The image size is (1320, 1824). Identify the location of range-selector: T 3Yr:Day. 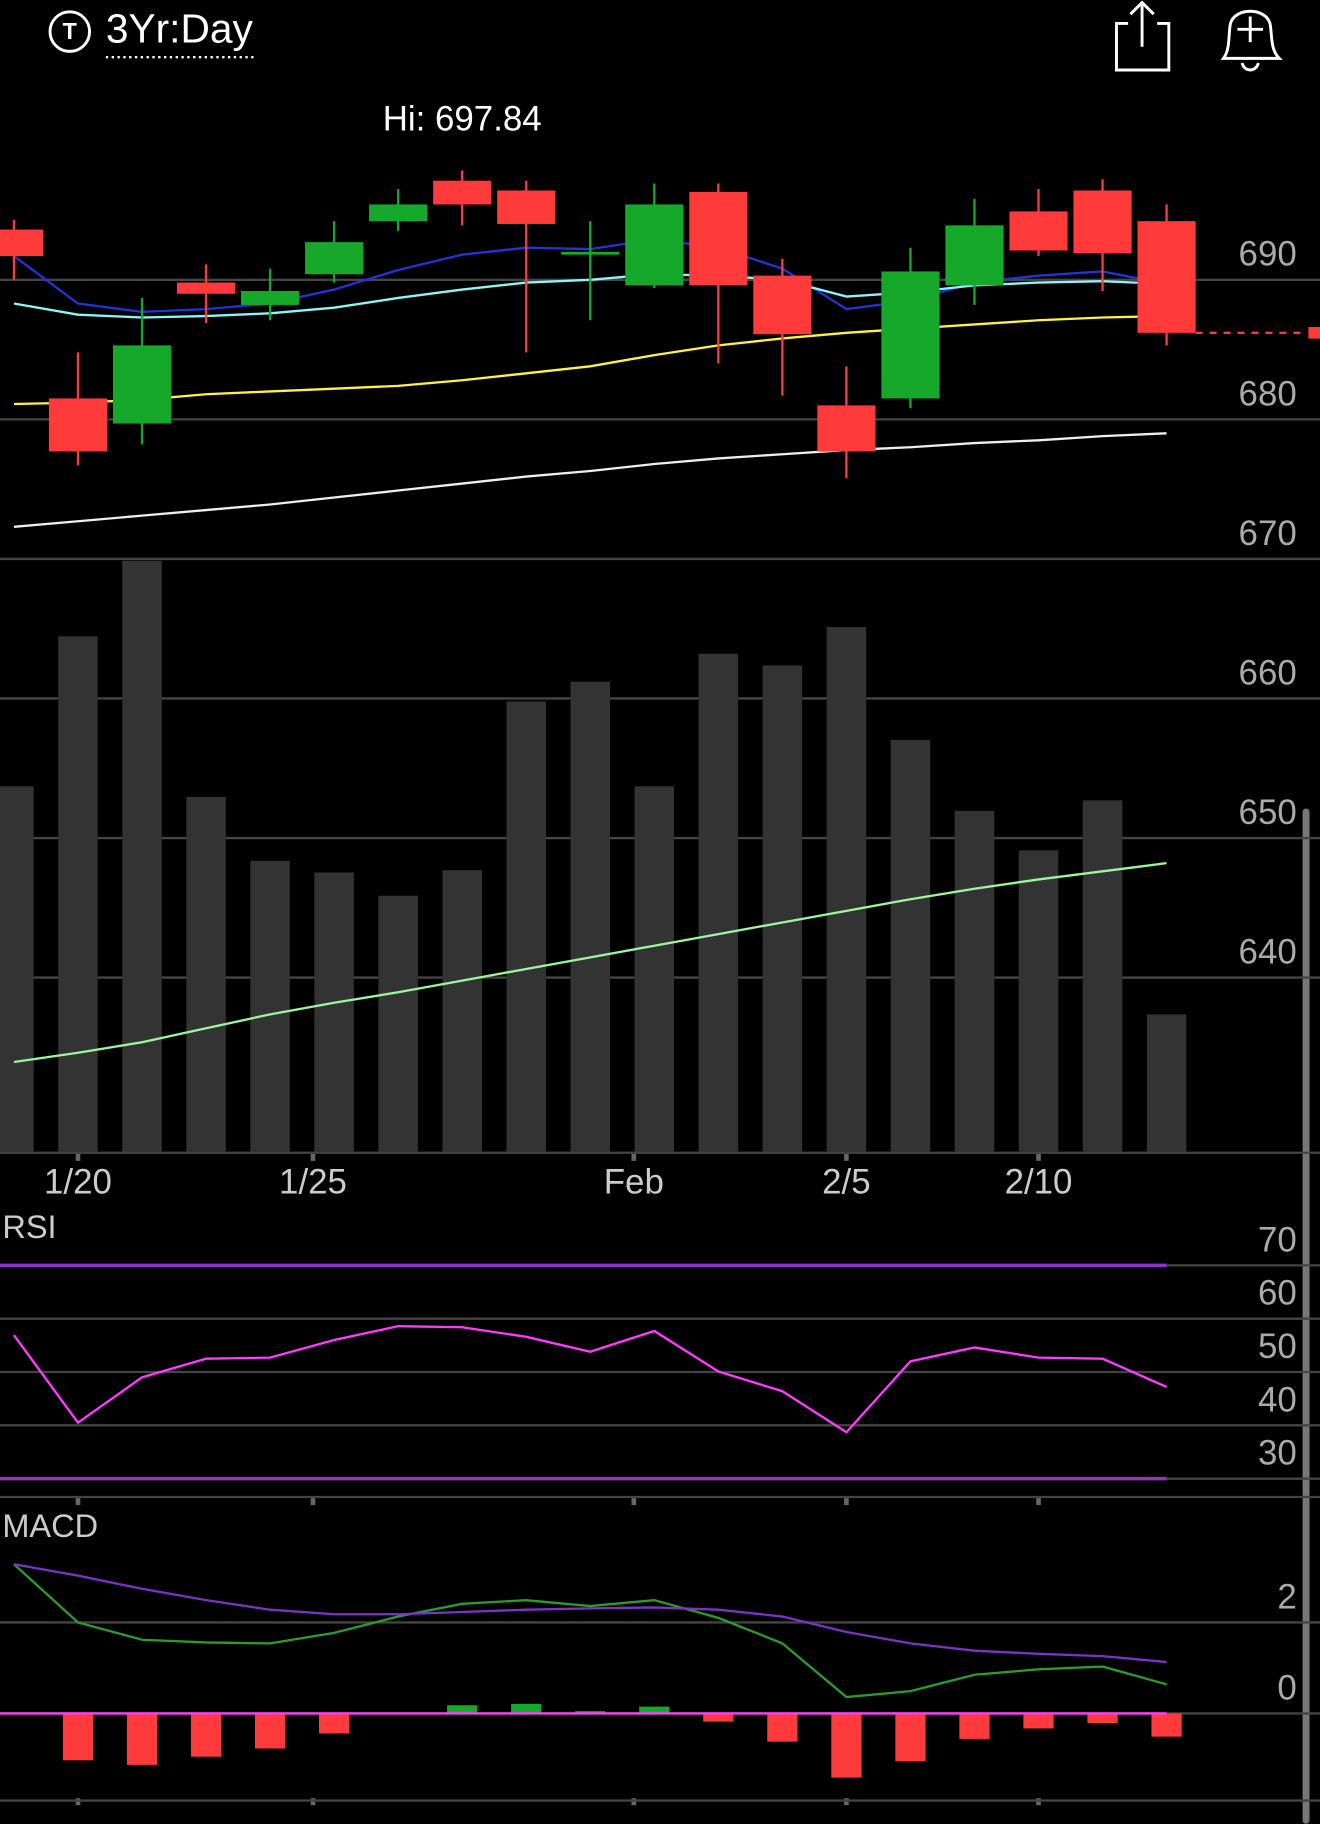
(152, 32).